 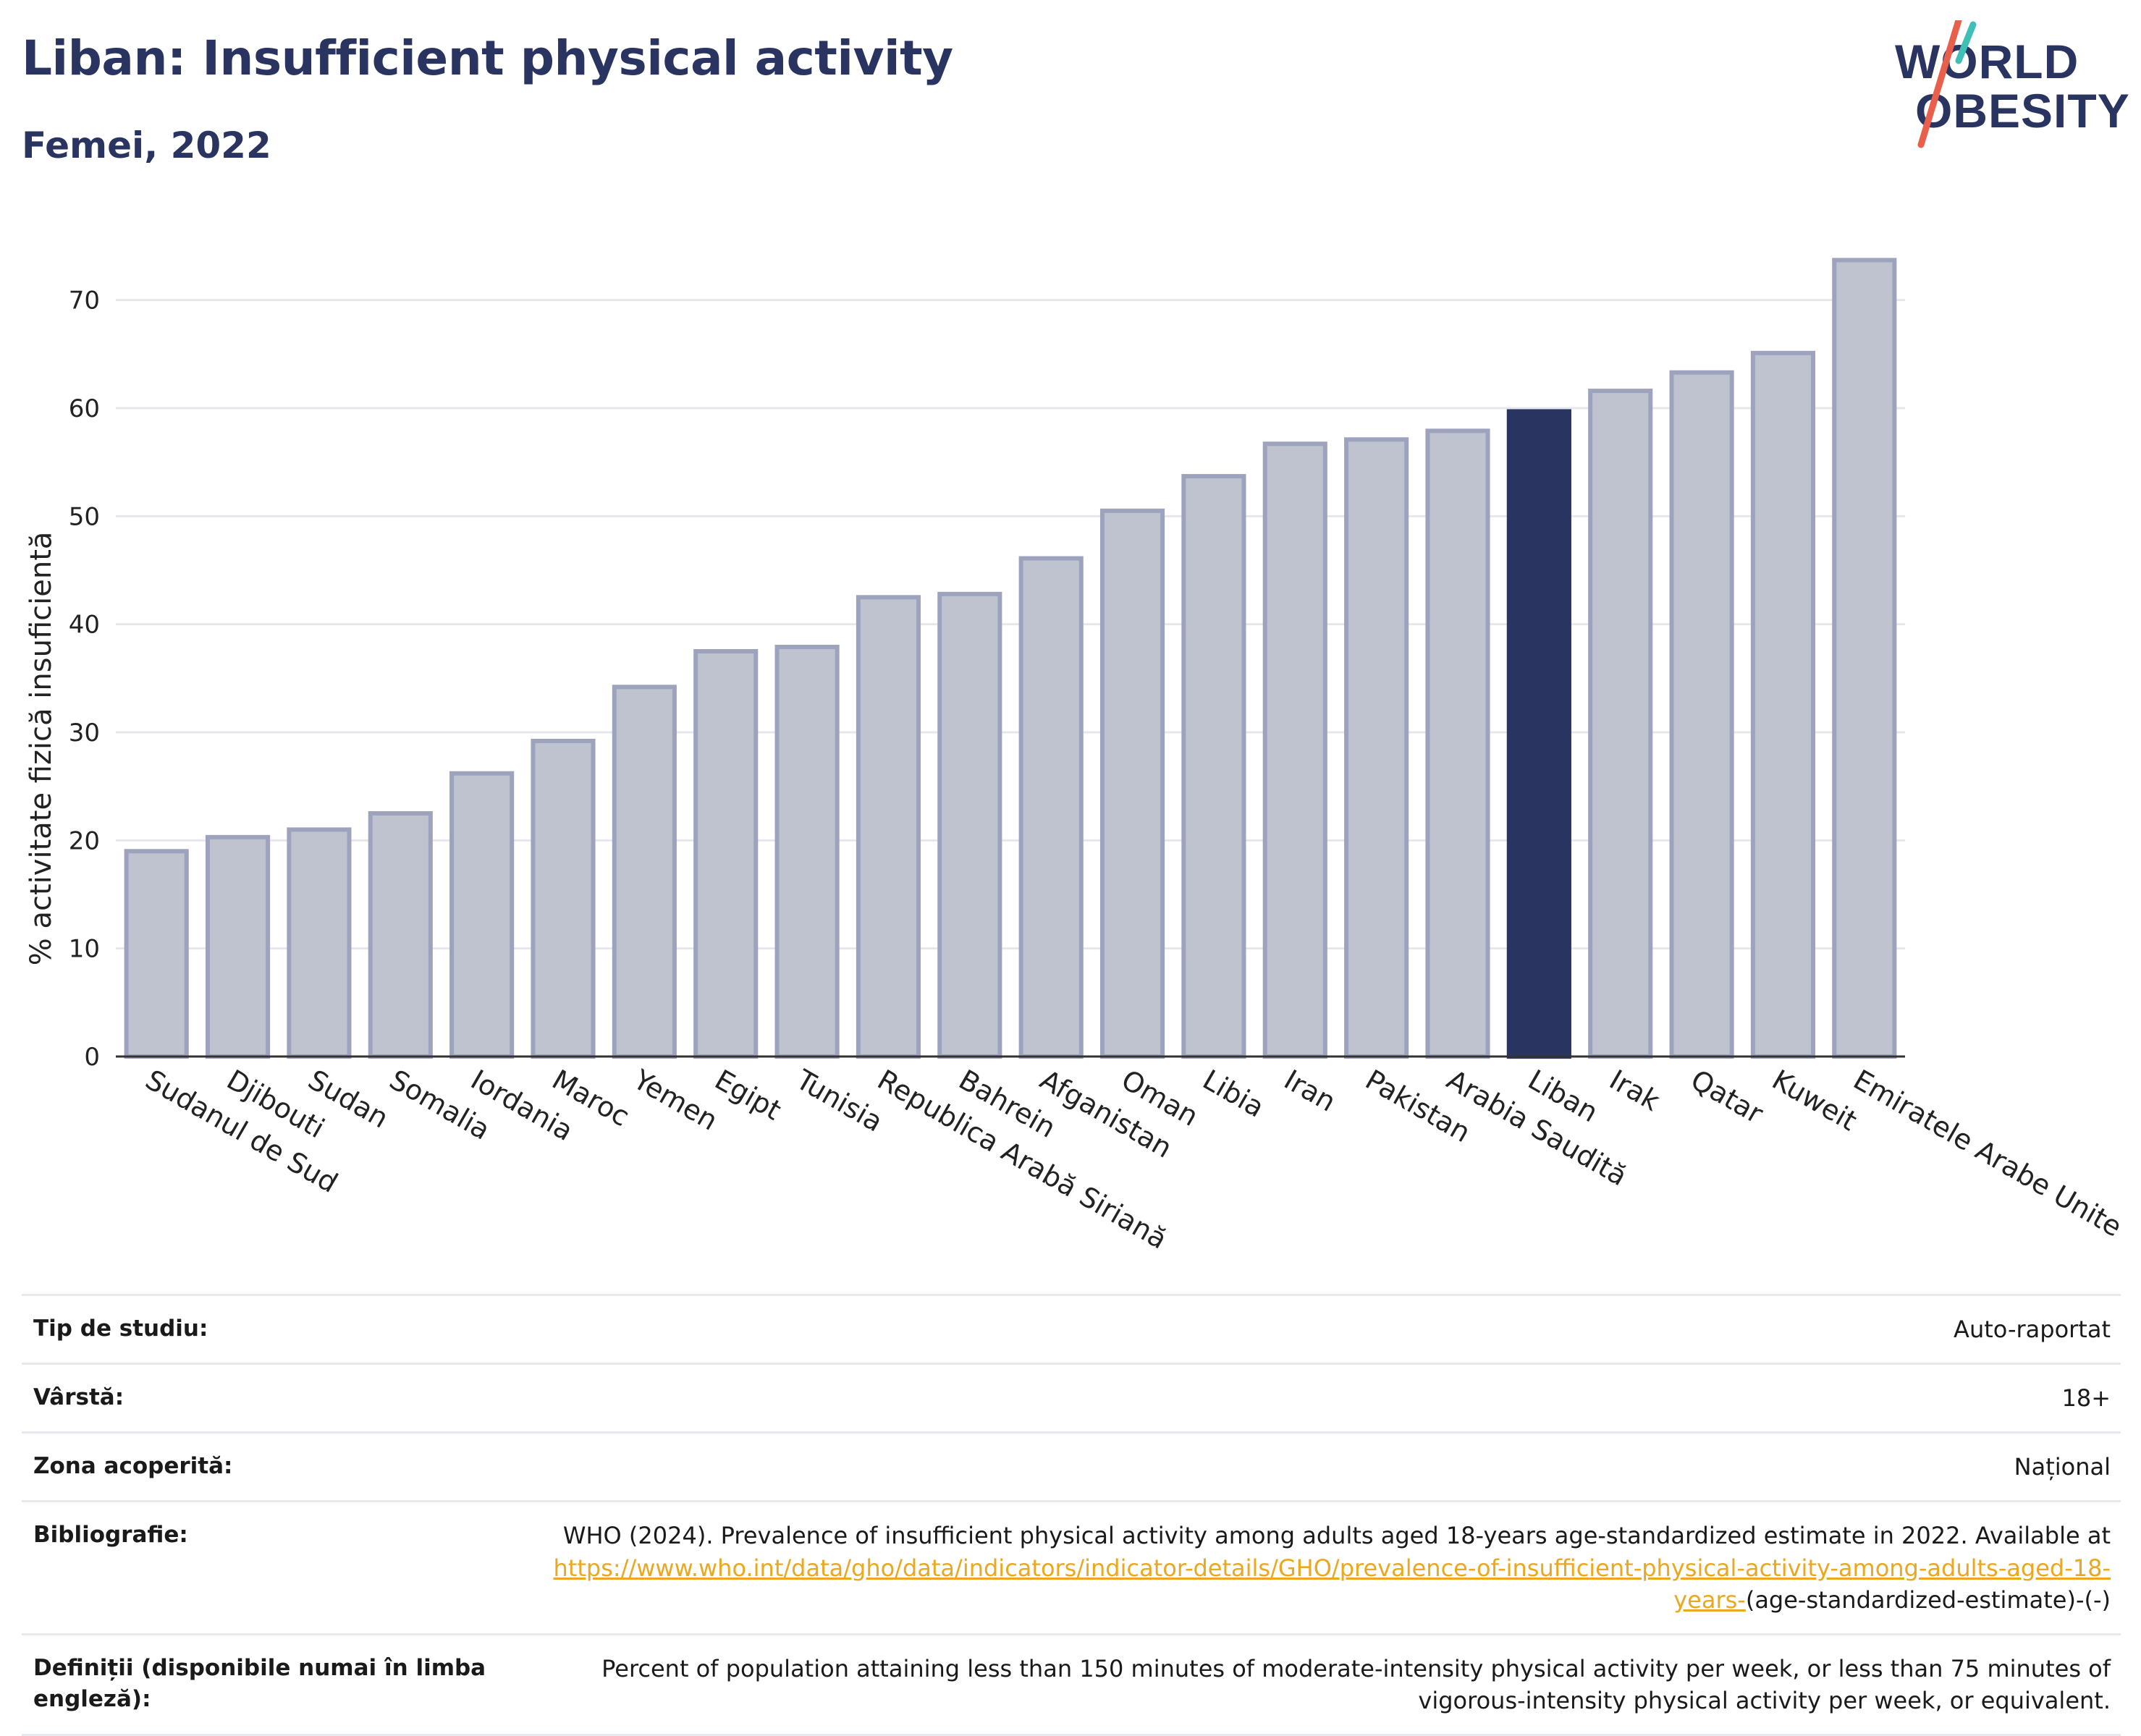 What do you see at coordinates (1071, 1465) in the screenshot?
I see `meta-row-coverage: Zona acoperită: Național` at bounding box center [1071, 1465].